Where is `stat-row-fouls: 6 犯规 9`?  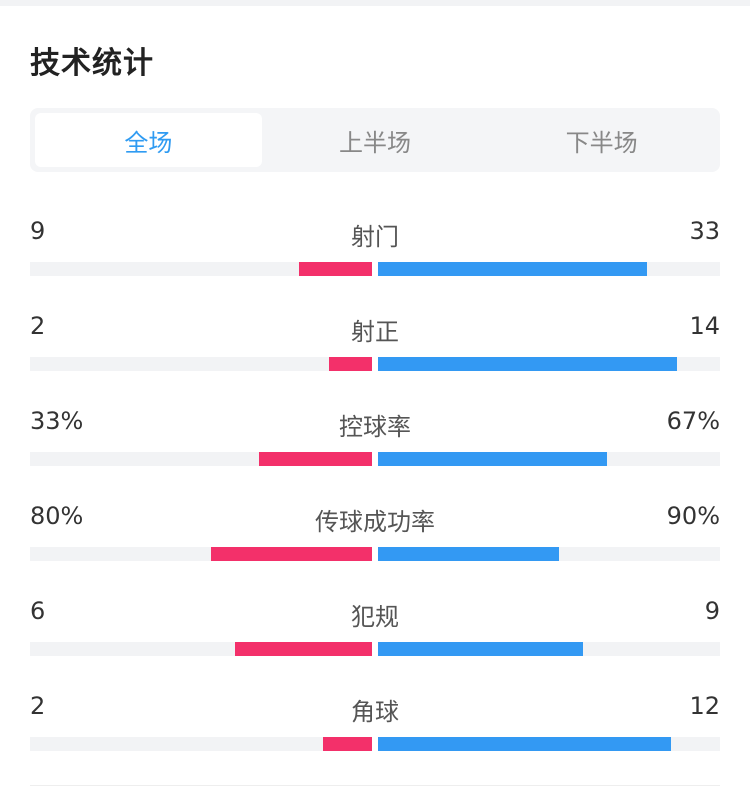
stat-row-fouls: 6 犯规 9 is located at coordinates (375, 625).